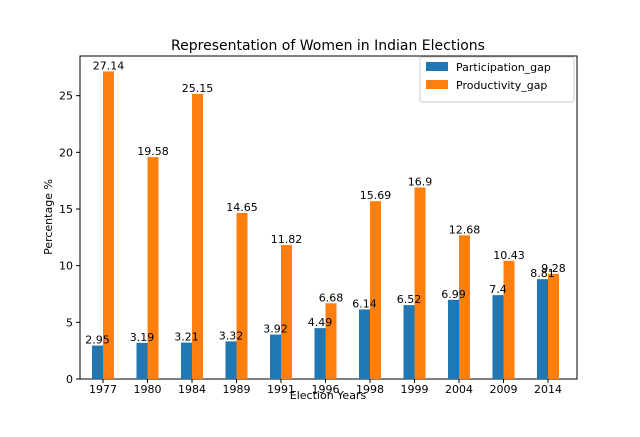 The width and height of the screenshot is (640, 437). What do you see at coordinates (281, 389) in the screenshot?
I see `x-tick-label: 1991` at bounding box center [281, 389].